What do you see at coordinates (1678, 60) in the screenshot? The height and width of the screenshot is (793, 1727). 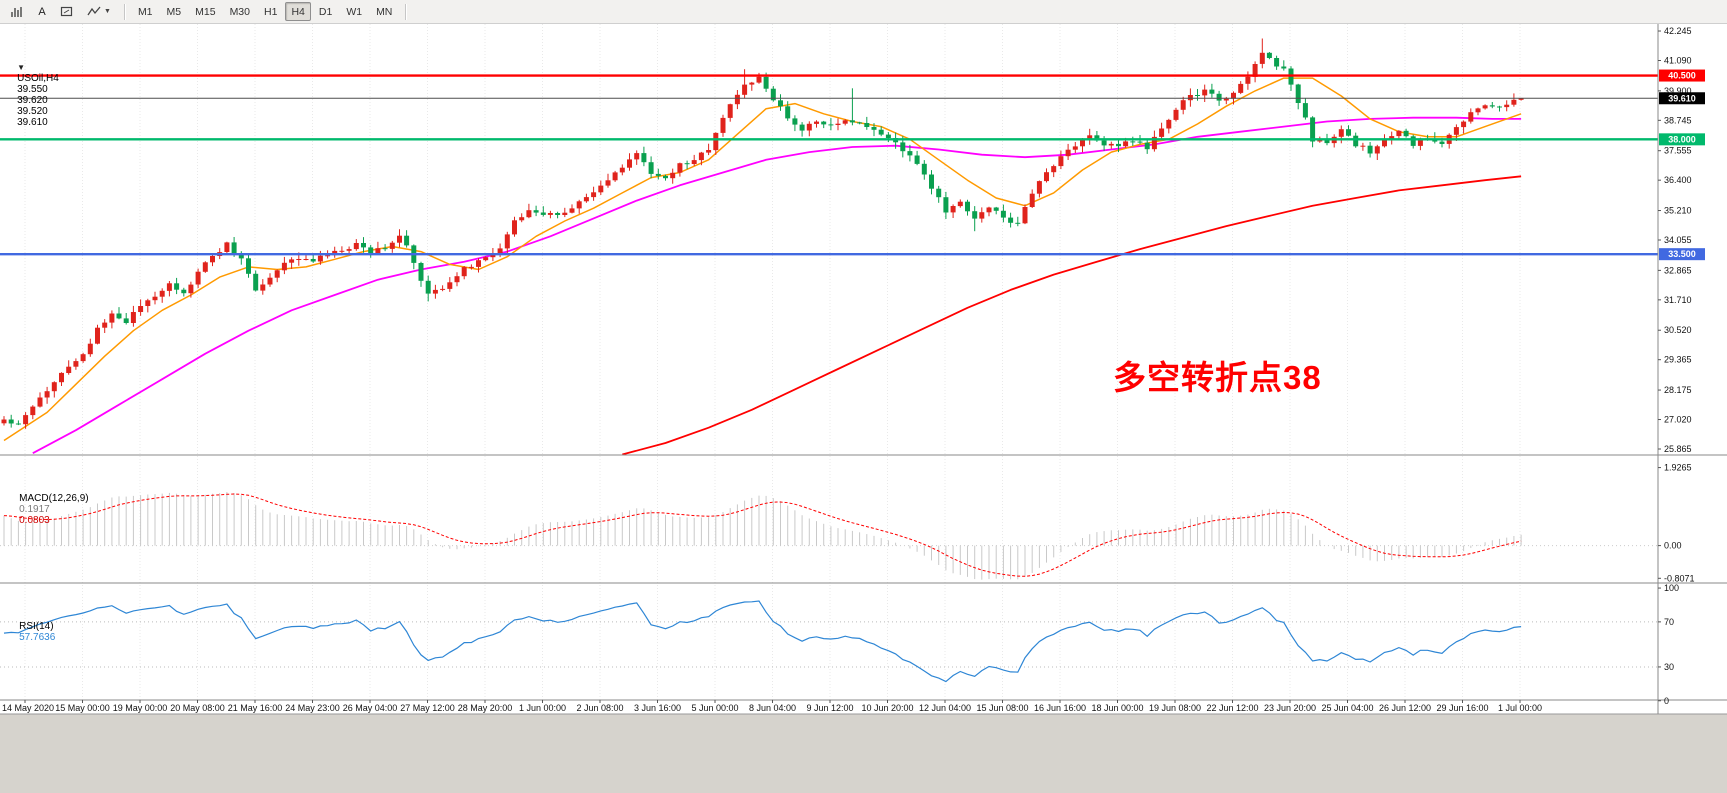 I see `svg-text: 41.090` at bounding box center [1678, 60].